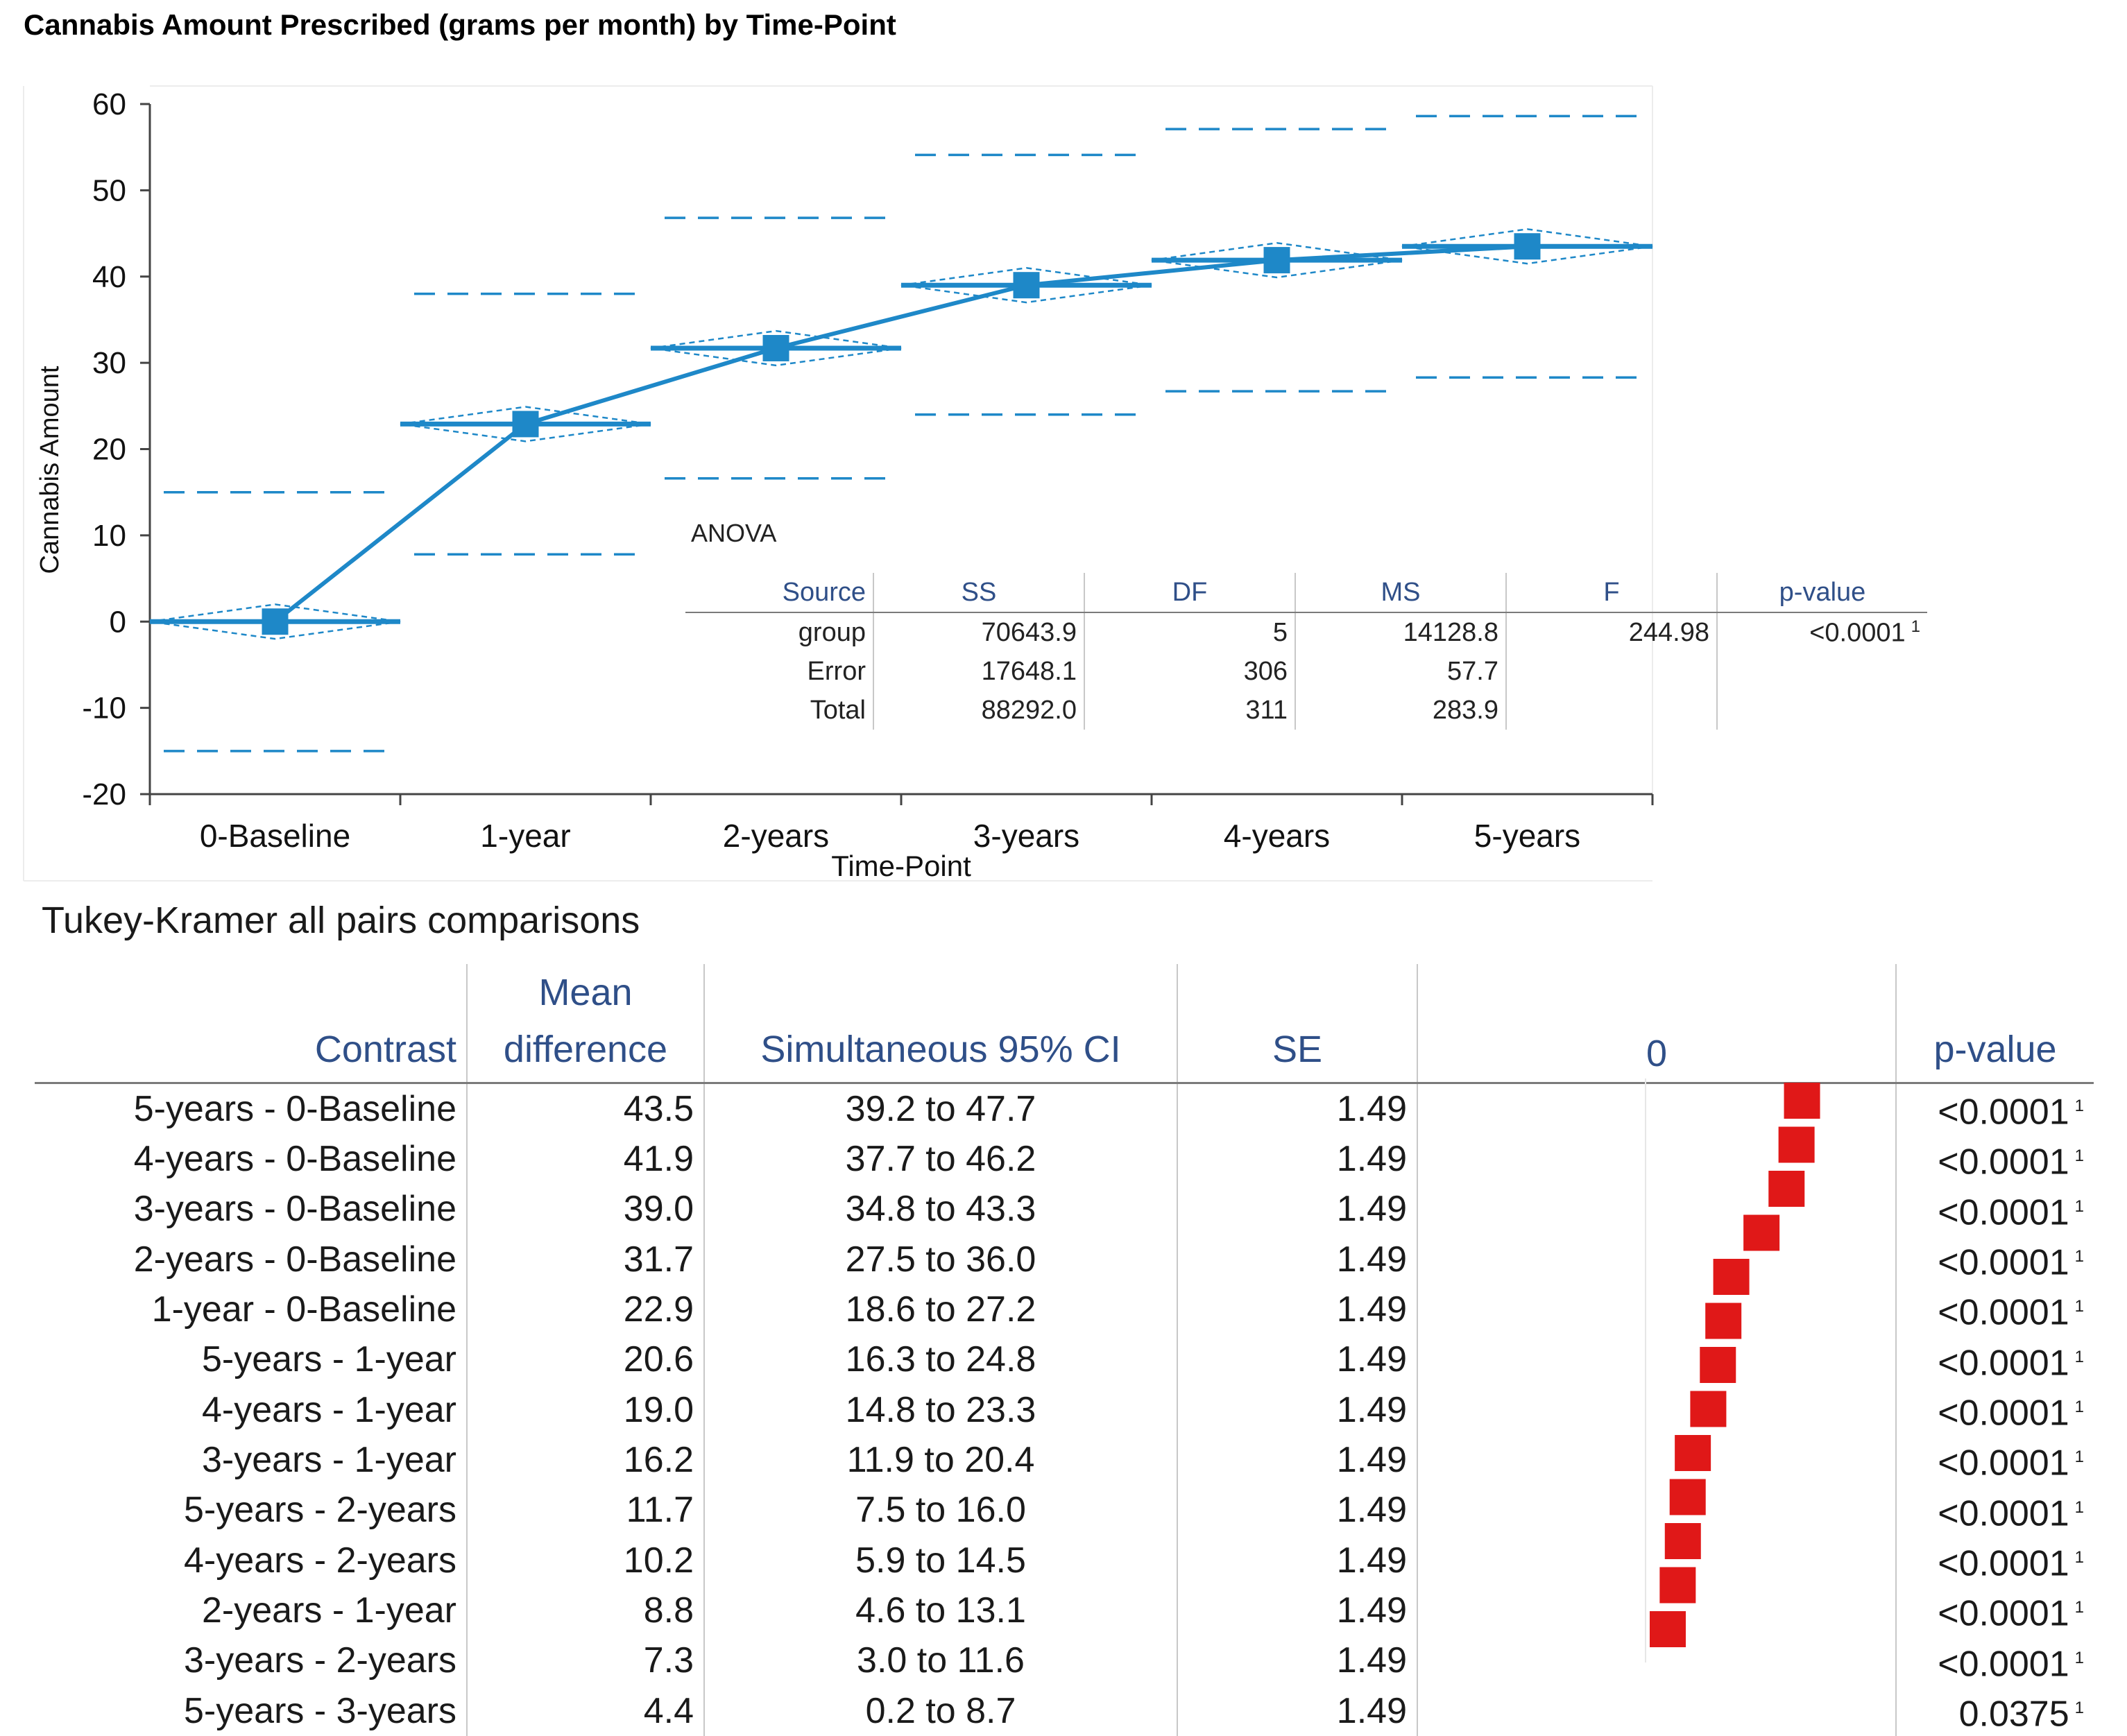 This screenshot has width=2127, height=1736. What do you see at coordinates (902, 434) in the screenshot?
I see `means-line` at bounding box center [902, 434].